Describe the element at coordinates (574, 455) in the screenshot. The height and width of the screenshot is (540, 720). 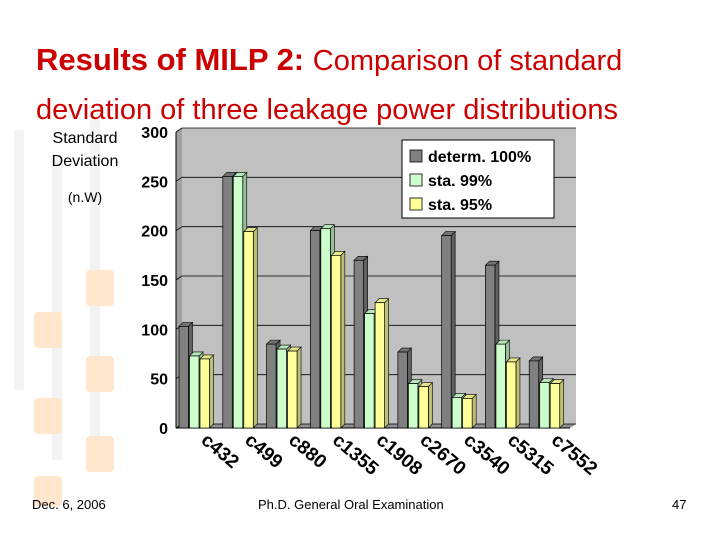
I see `x-tick-label: c7552` at that location.